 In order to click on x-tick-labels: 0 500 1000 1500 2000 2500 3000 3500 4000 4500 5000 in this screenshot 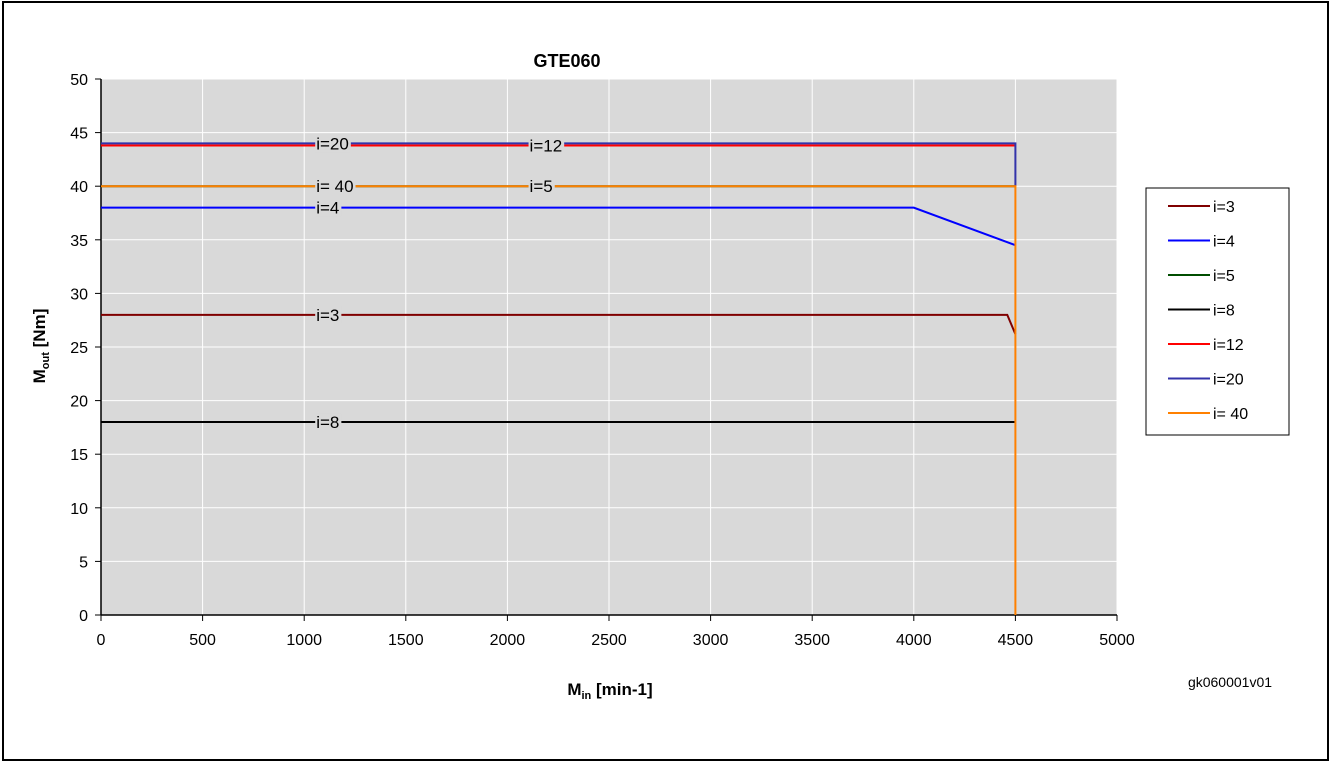, I will do `click(616, 640)`.